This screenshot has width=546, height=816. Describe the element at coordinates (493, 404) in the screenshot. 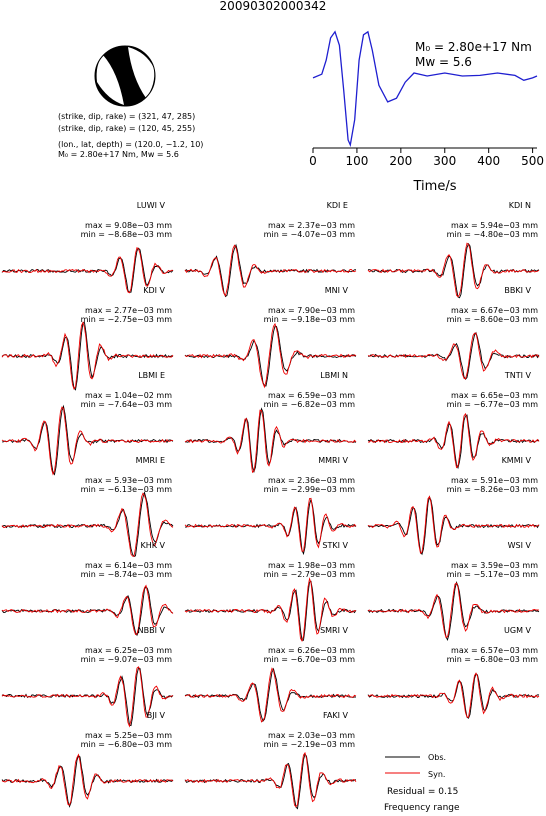

I see `min-label: min = −6.77e−03 mm` at that location.